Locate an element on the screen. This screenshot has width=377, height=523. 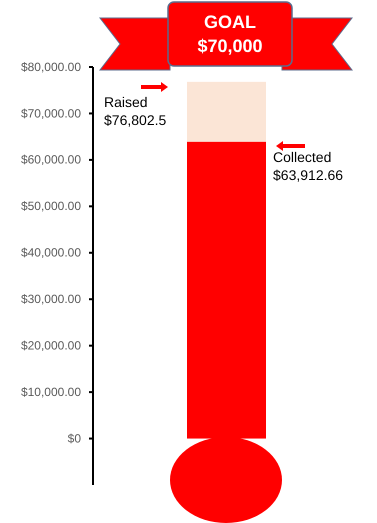
y-tick-label: $0 is located at coordinates (75, 438).